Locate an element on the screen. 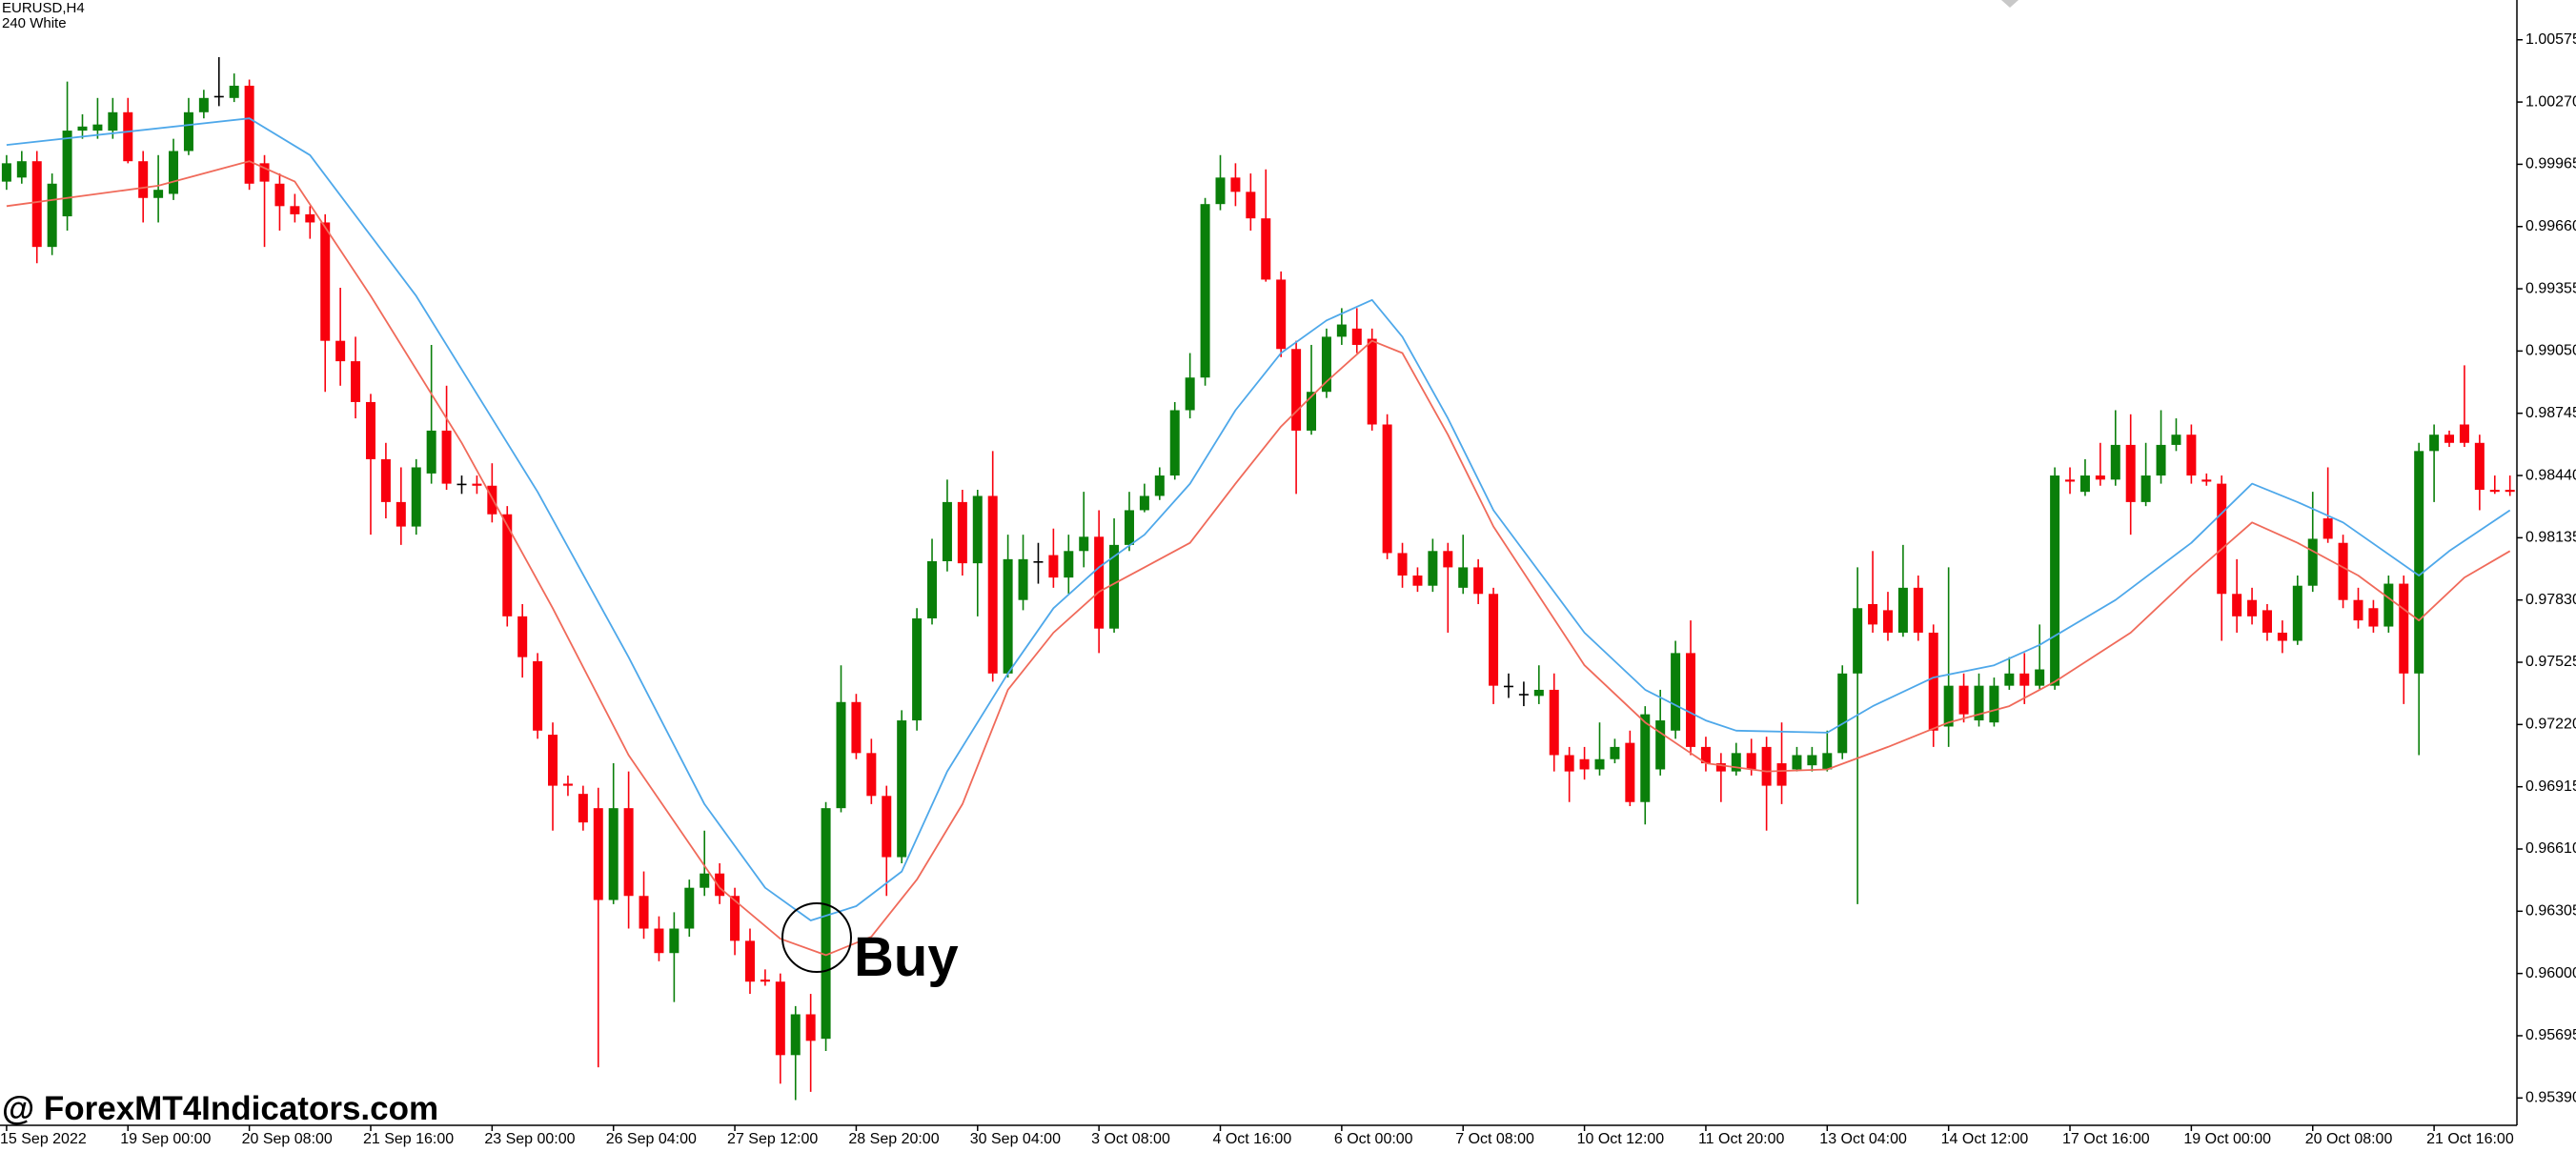 This screenshot has height=1152, width=2576. y-tick-label: 0.98135 is located at coordinates (2550, 538).